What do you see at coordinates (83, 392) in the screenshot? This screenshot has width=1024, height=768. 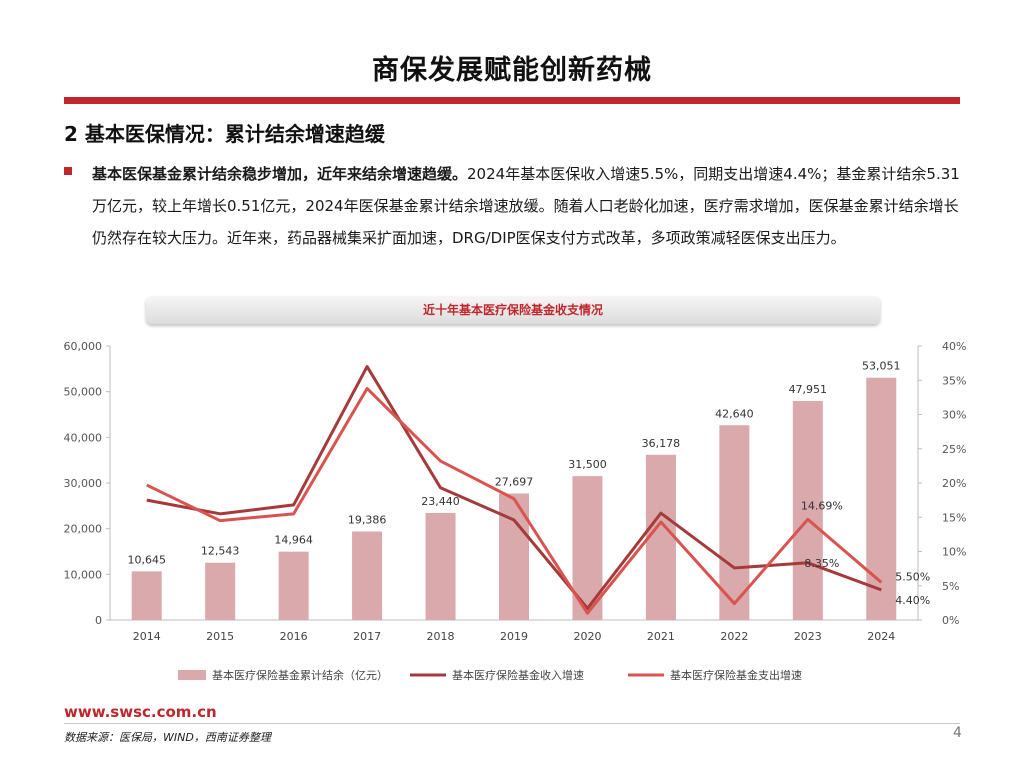 I see `left-axis-tick-label: 50,000` at bounding box center [83, 392].